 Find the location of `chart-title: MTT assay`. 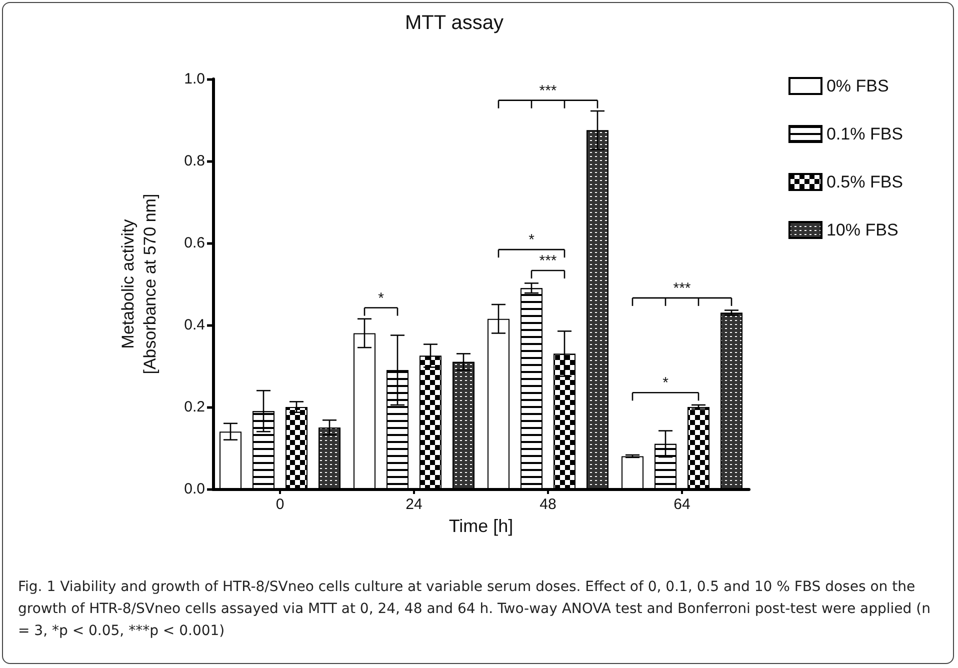

chart-title: MTT assay is located at coordinates (454, 23).